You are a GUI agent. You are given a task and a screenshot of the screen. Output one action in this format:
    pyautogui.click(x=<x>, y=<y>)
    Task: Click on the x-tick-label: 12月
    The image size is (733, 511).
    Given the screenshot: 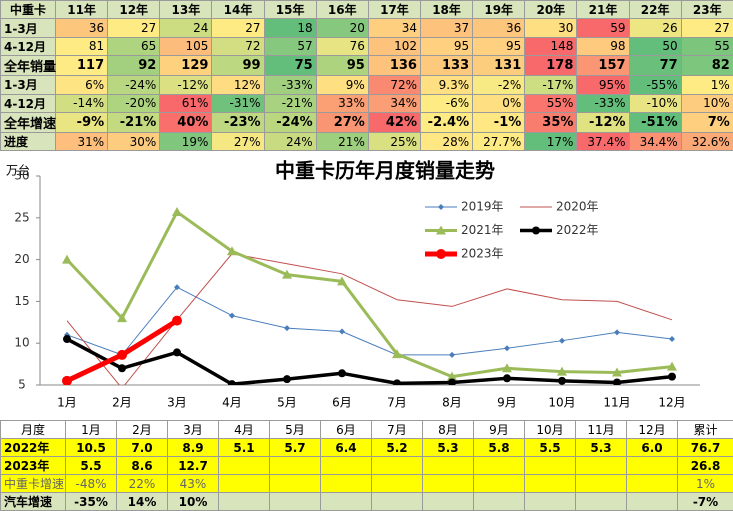 What is the action you would take?
    pyautogui.click(x=671, y=403)
    